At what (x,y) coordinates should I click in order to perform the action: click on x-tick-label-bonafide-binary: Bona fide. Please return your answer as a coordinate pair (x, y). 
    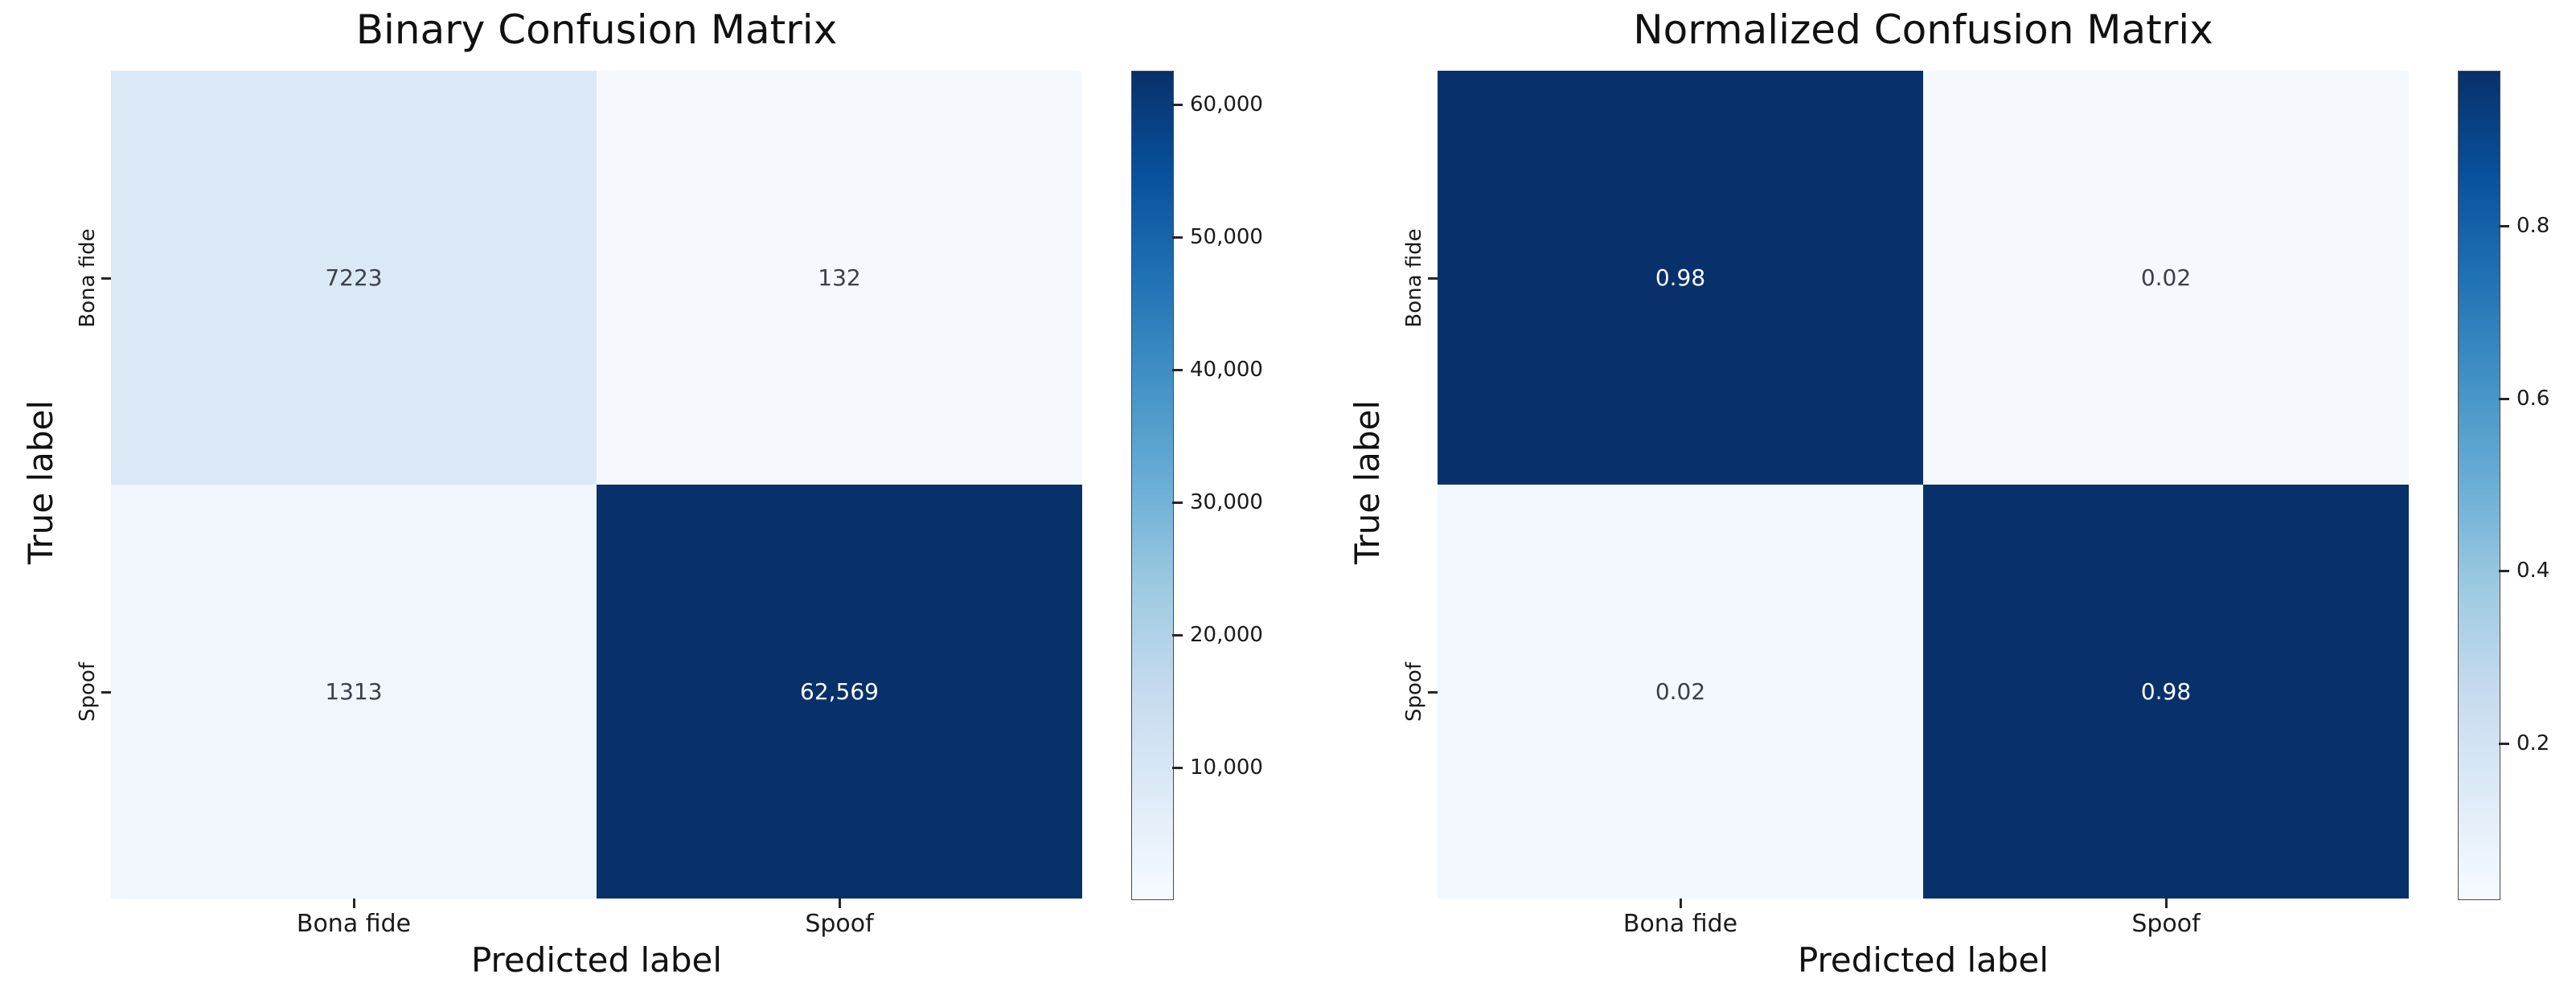
    Looking at the image, I should click on (354, 924).